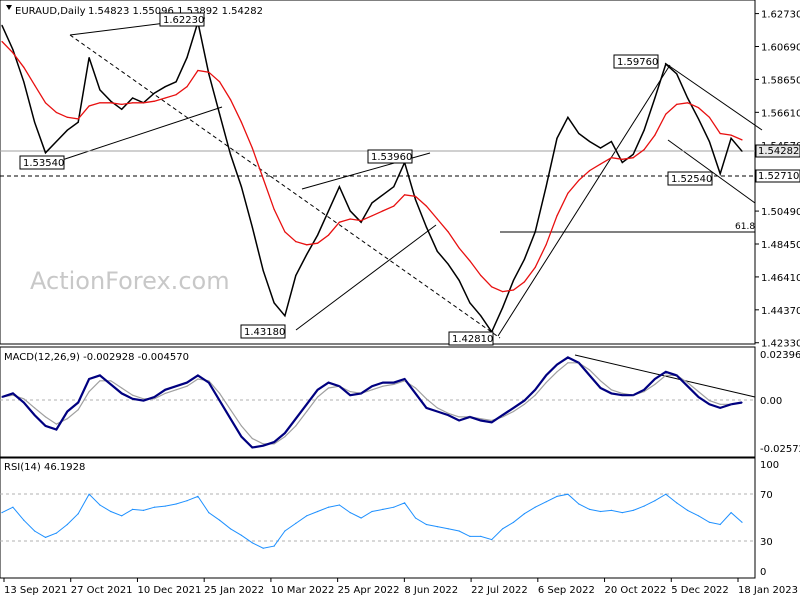  Describe the element at coordinates (302, 590) in the screenshot. I see `x-tick-label: 10 Mar 2022` at that location.